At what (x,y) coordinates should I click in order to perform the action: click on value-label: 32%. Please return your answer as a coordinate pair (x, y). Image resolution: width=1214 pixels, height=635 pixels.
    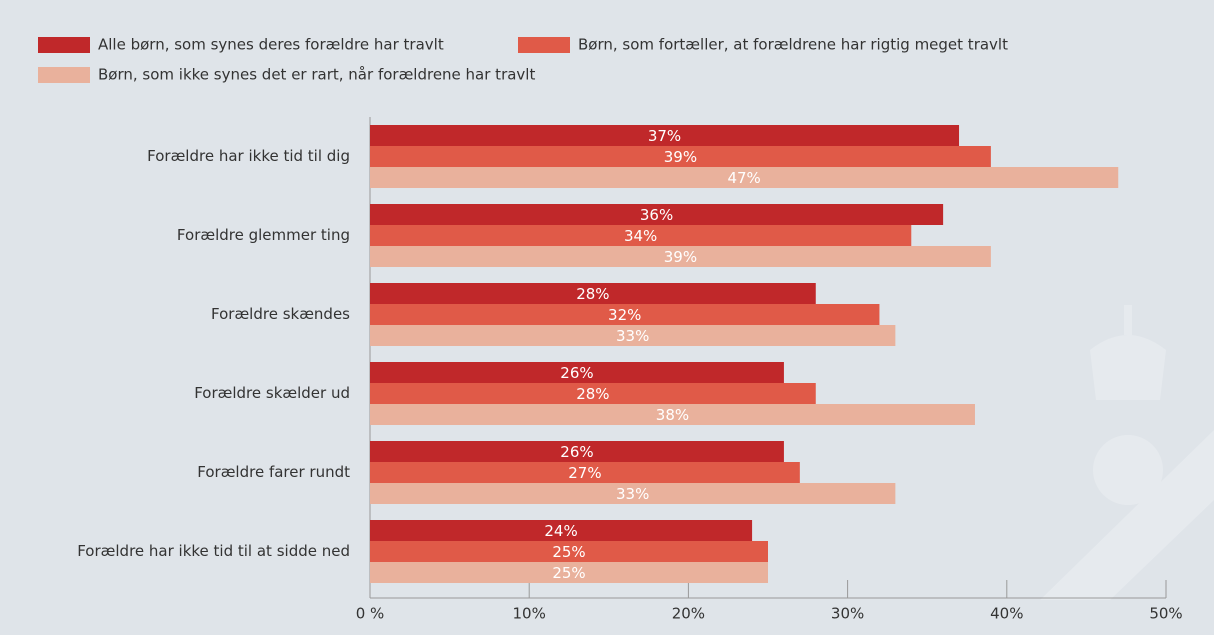
    Looking at the image, I should click on (624, 315).